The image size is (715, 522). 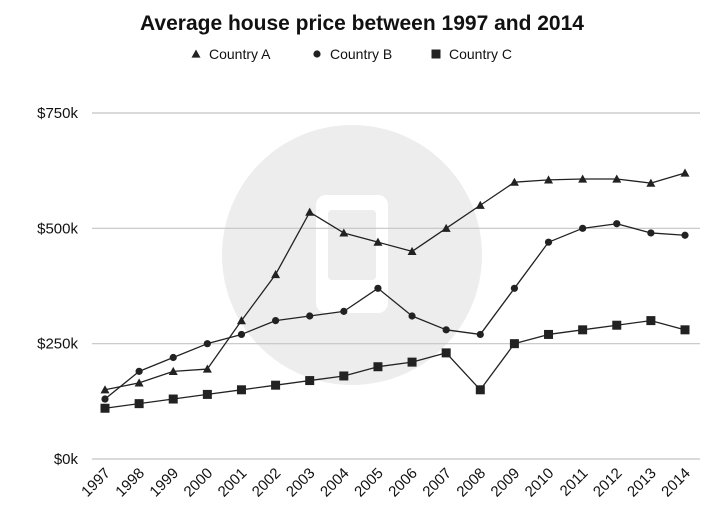 I want to click on x-tick-label: 2014, so click(x=676, y=483).